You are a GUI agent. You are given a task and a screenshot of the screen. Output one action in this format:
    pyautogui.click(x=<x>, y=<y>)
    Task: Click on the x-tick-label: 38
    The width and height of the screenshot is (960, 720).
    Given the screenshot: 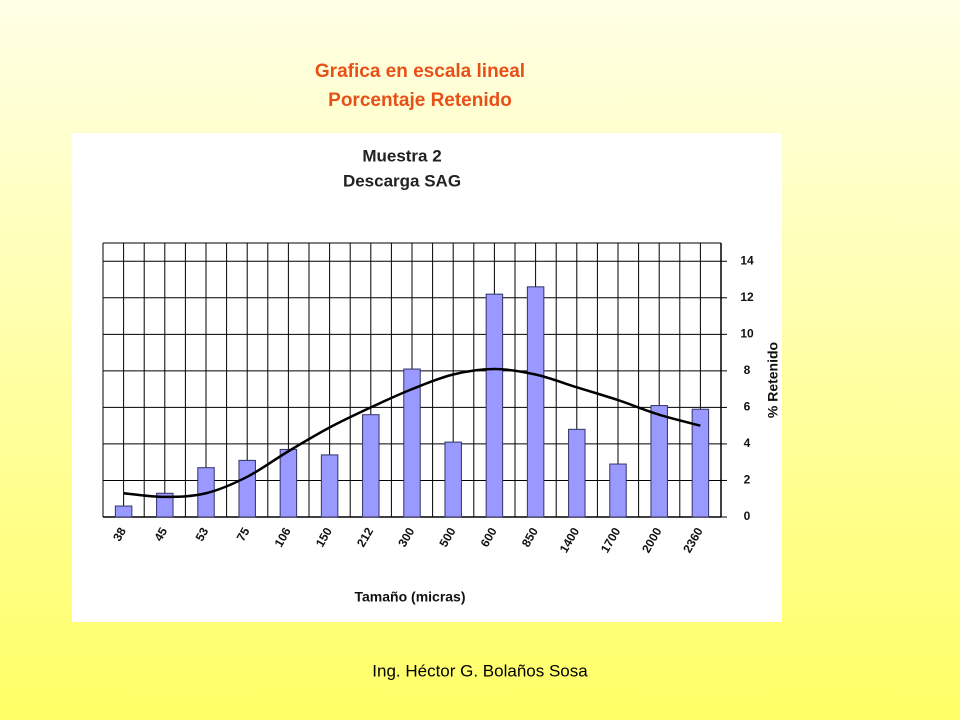 What is the action you would take?
    pyautogui.click(x=119, y=534)
    